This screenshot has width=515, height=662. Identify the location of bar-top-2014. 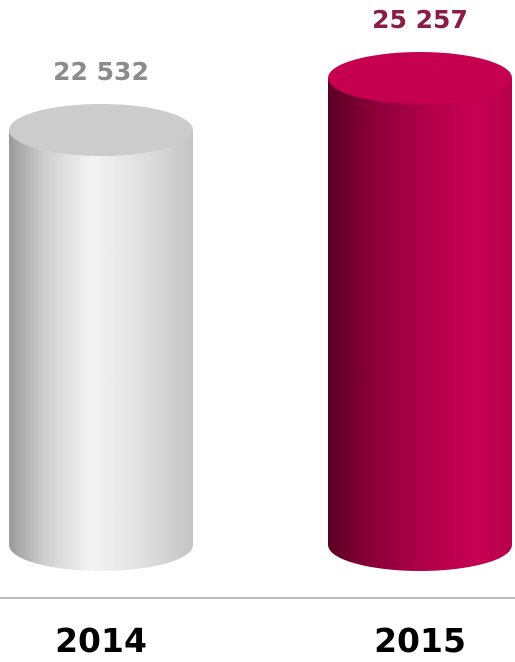
(101, 130).